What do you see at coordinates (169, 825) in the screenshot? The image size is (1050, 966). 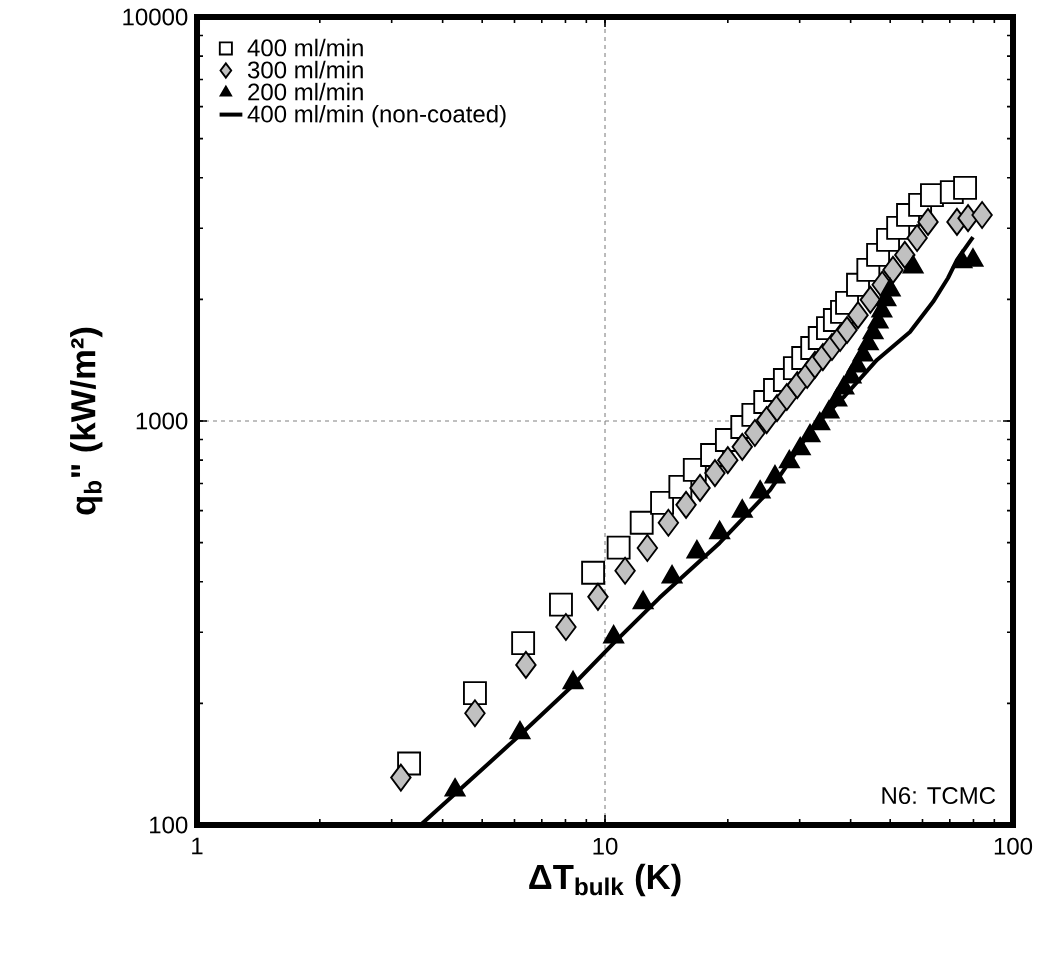 I see `y-tick-label: 100` at bounding box center [169, 825].